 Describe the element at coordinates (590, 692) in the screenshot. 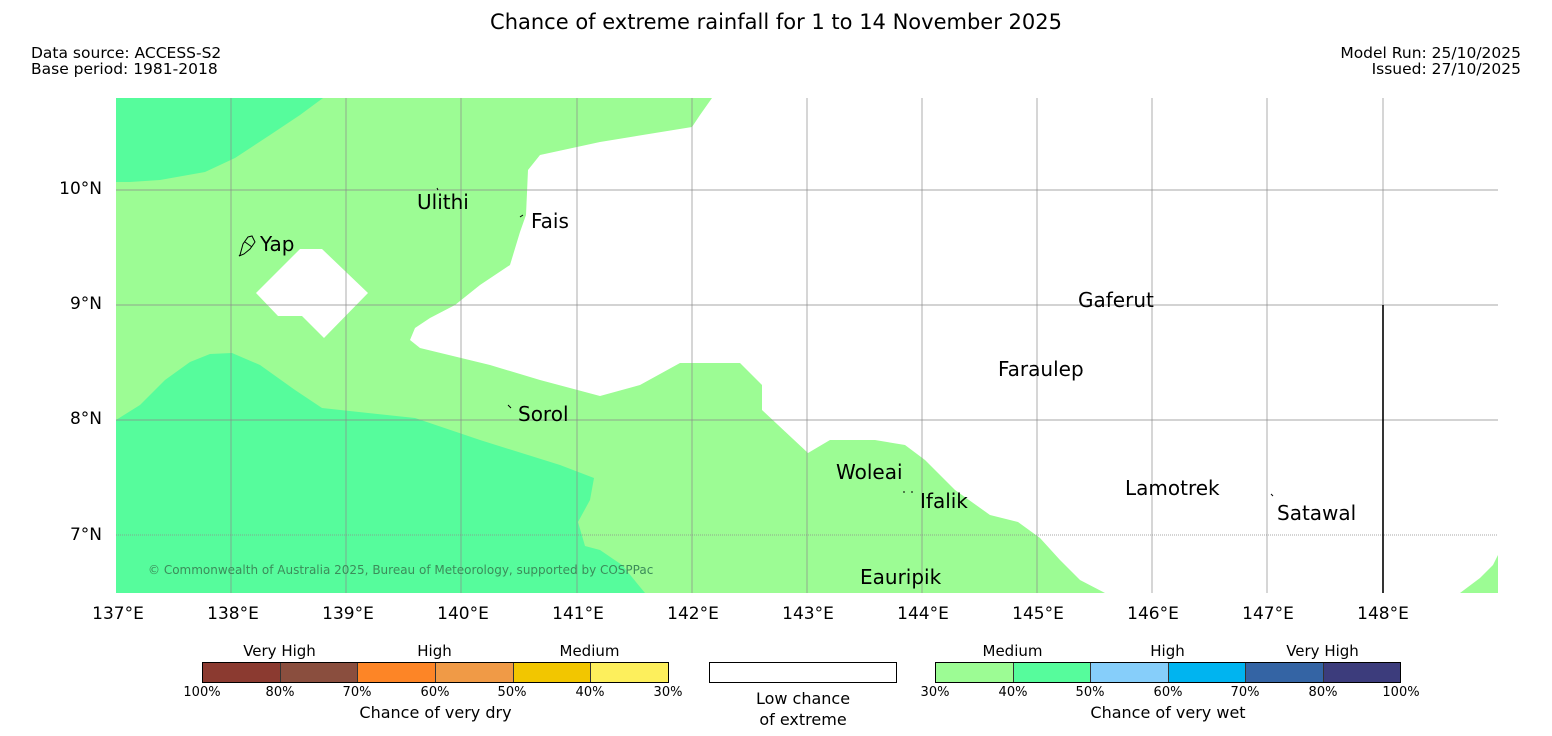

I see `dry-tick-40: 40%` at that location.